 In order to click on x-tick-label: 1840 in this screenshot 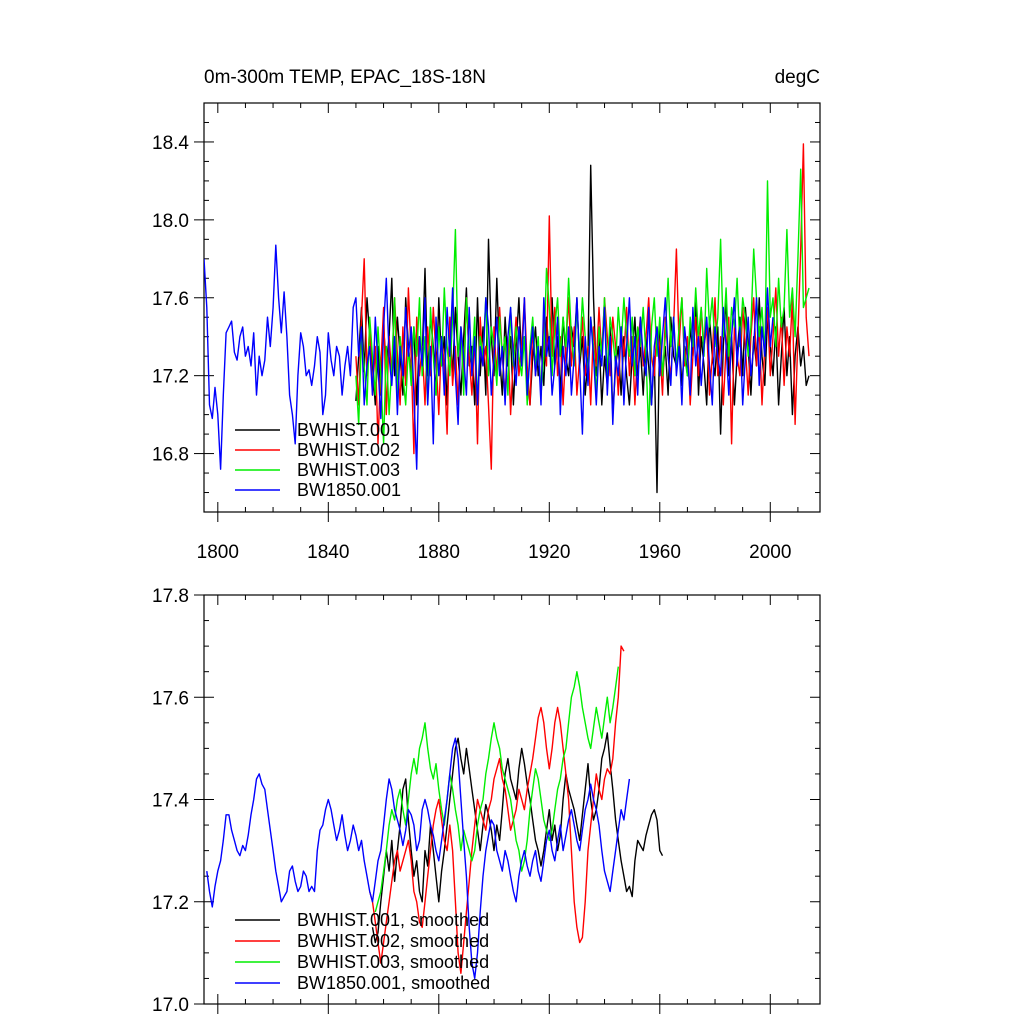, I will do `click(328, 552)`.